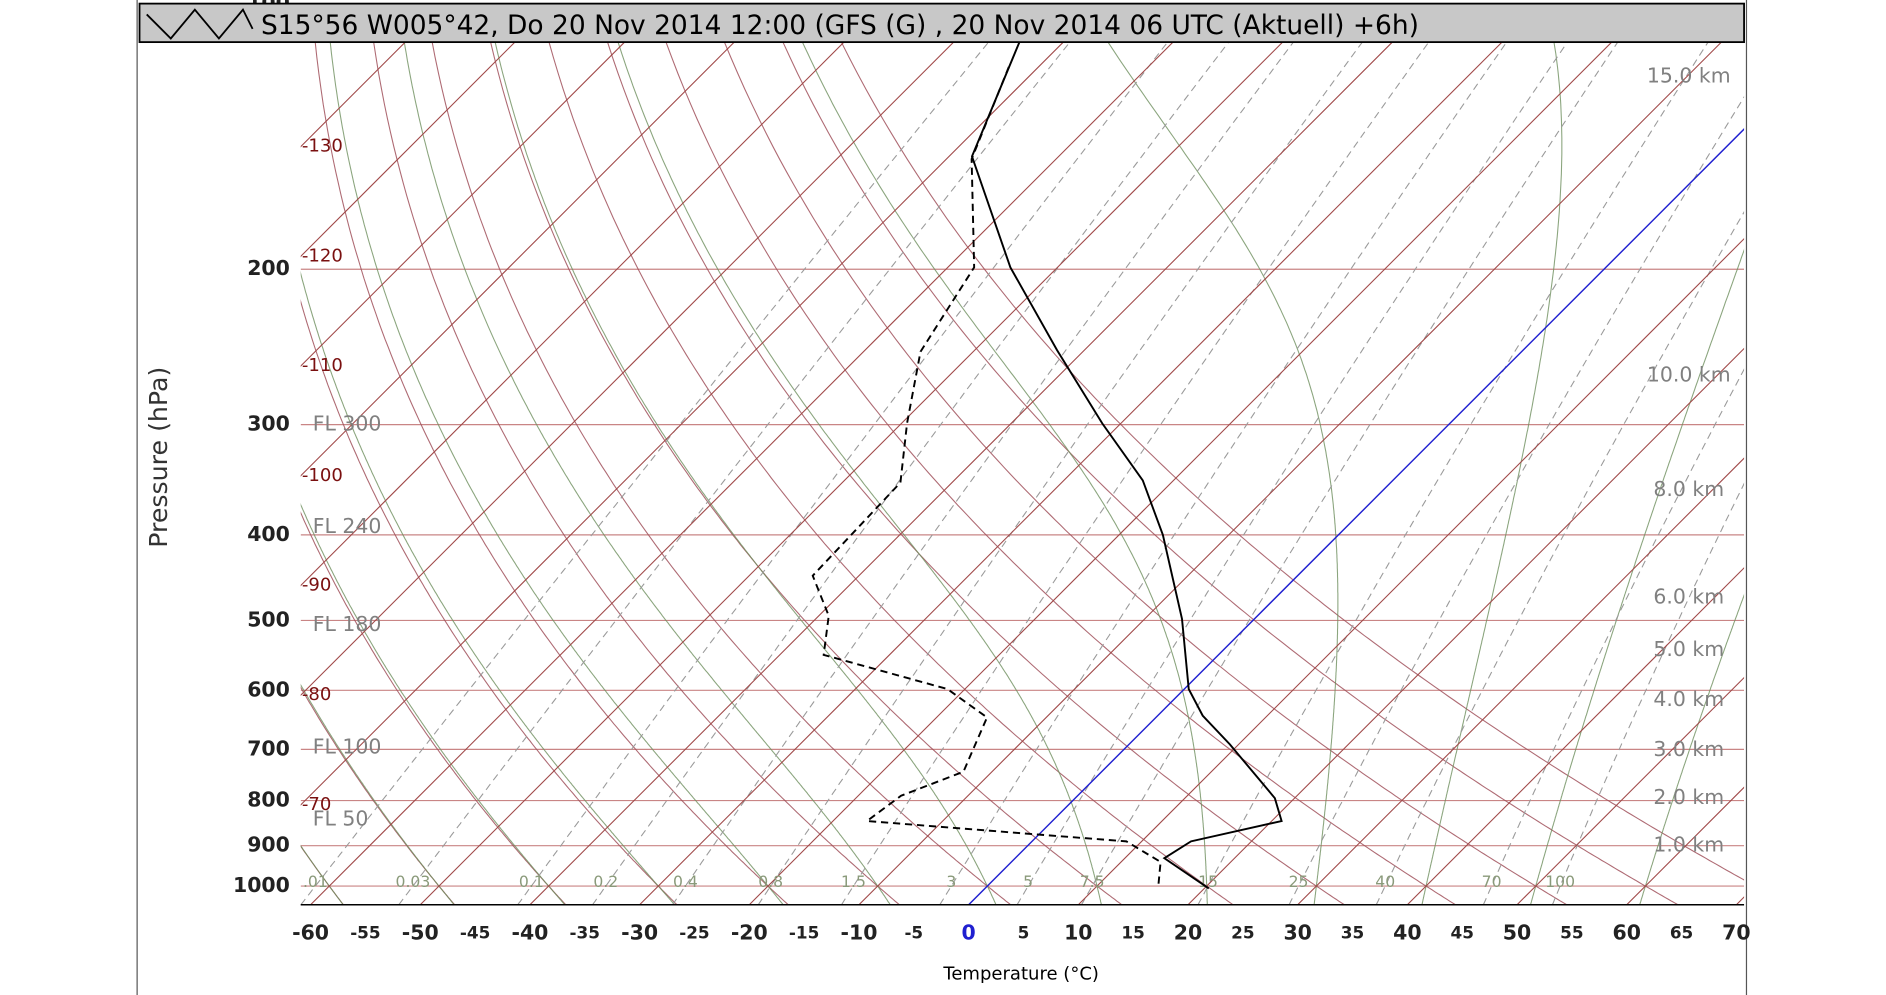 This screenshot has height=995, width=1886. I want to click on mixing-ratio-label: 100, so click(1560, 881).